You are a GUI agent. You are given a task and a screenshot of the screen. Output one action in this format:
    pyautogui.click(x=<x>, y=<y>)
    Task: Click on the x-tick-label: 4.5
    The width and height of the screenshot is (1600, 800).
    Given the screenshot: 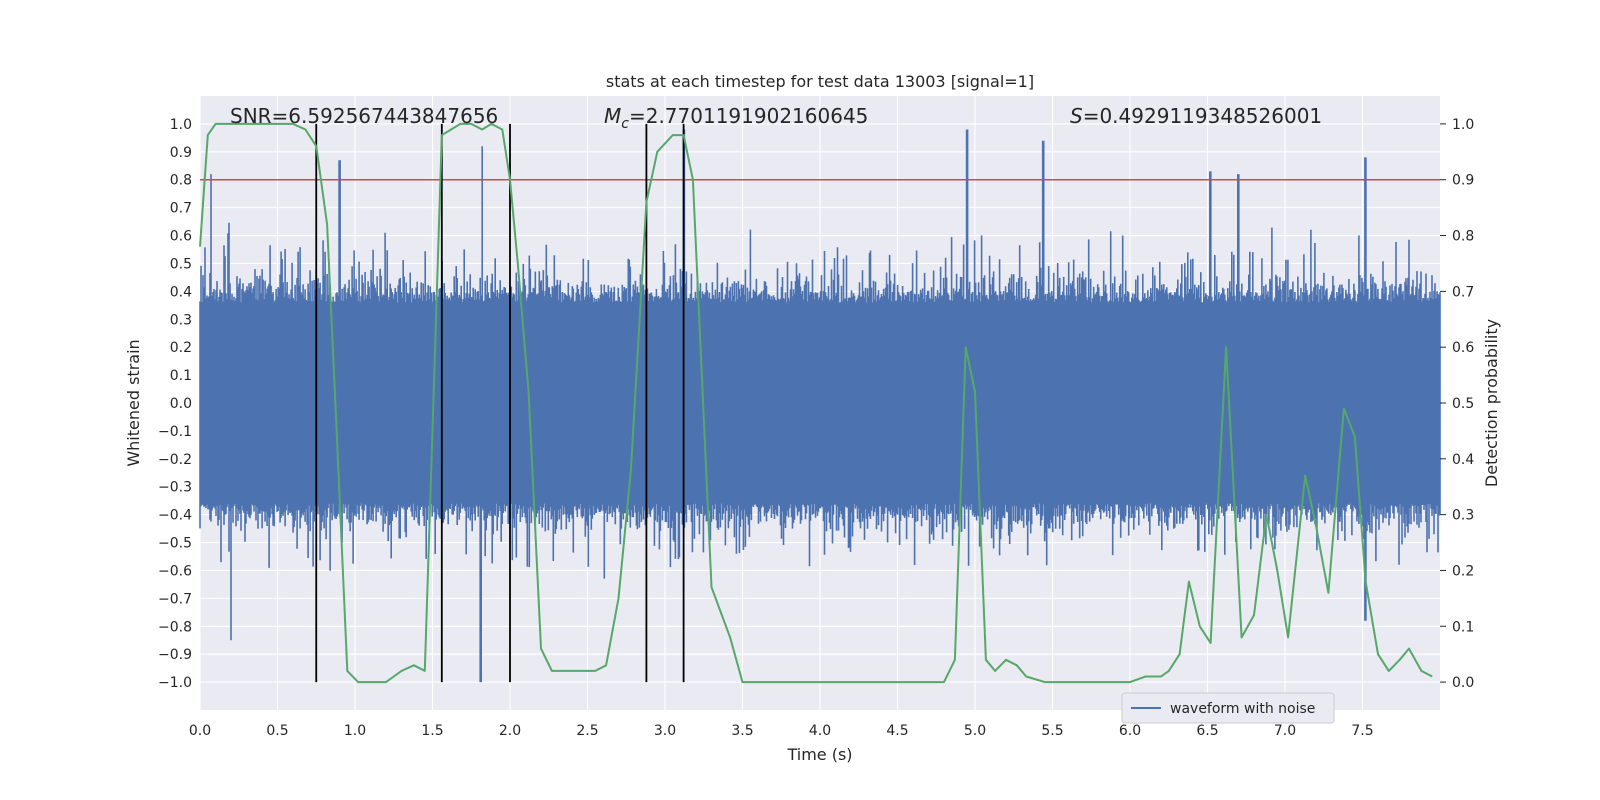 What is the action you would take?
    pyautogui.click(x=897, y=731)
    